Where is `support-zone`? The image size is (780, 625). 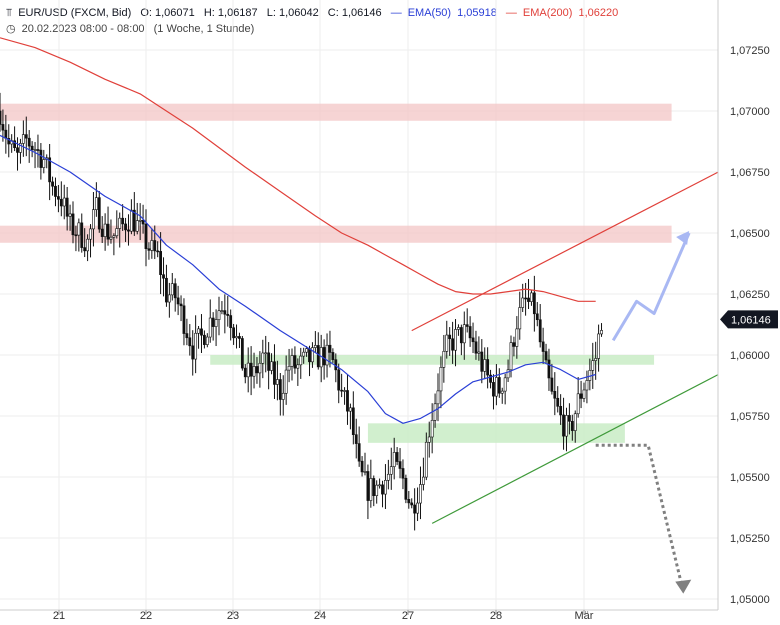 support-zone is located at coordinates (432, 360).